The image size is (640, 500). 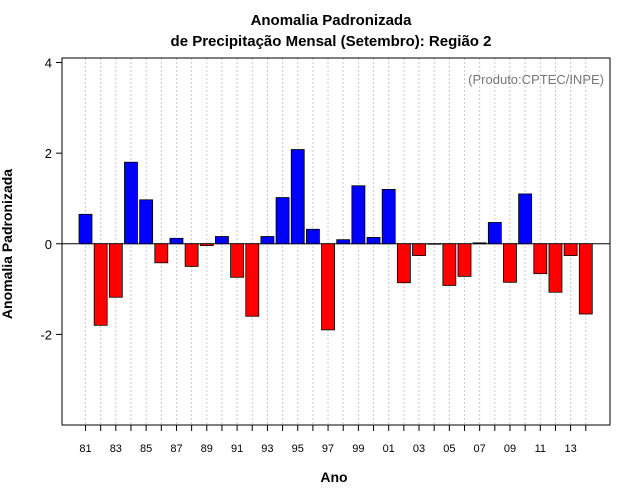 I want to click on y-axis: -2 0 2 4, so click(x=51, y=199).